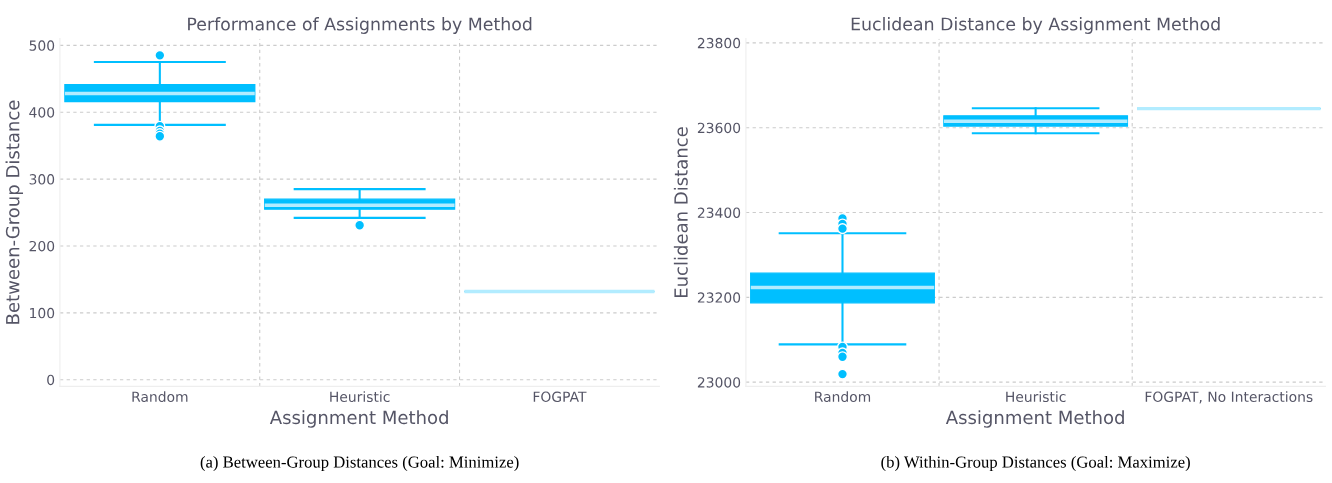 Image resolution: width=1332 pixels, height=483 pixels. Describe the element at coordinates (719, 297) in the screenshot. I see `y-tick-label: 23200` at that location.